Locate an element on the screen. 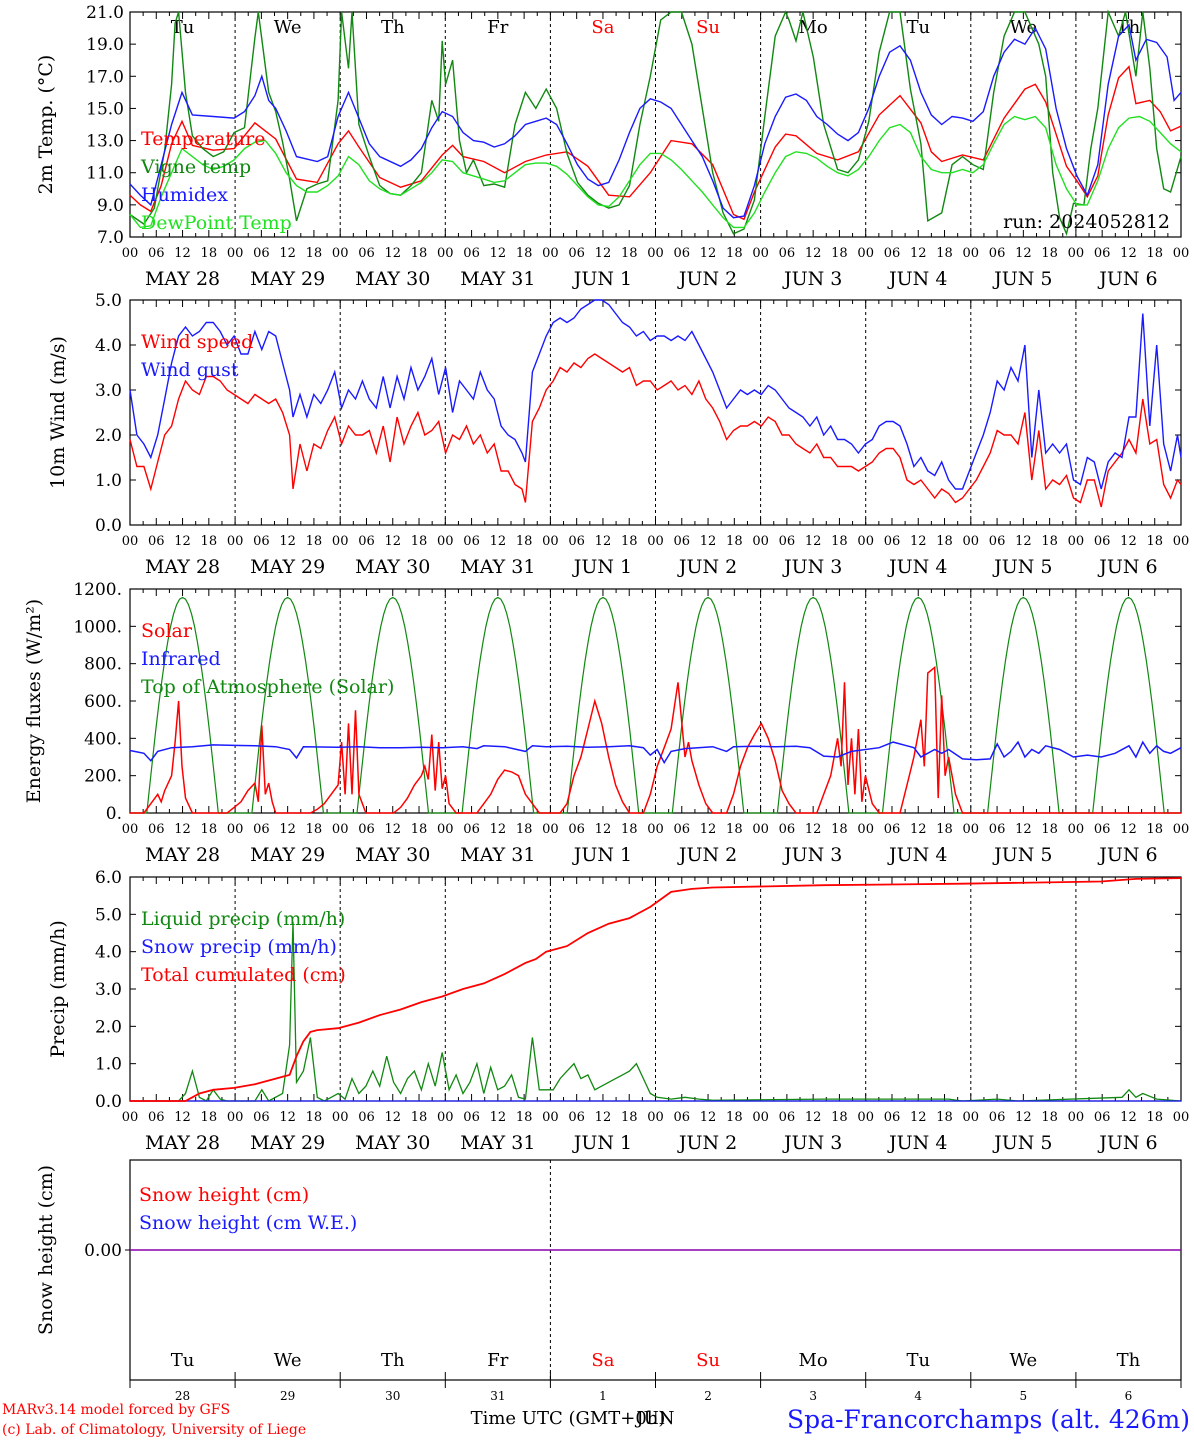 This screenshot has width=1194, height=1444. series-line-liquid is located at coordinates (656, 1011).